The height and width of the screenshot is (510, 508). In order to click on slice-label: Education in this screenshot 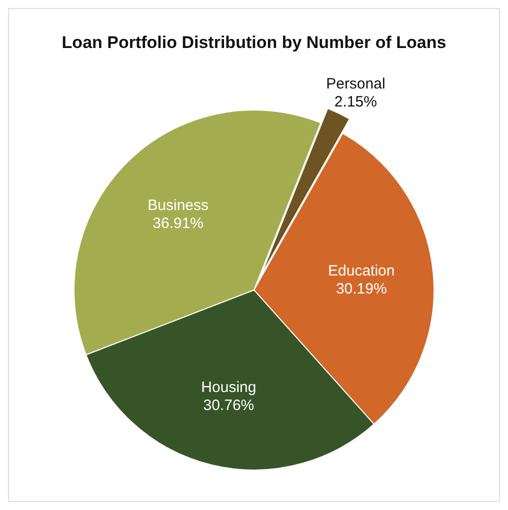, I will do `click(361, 271)`.